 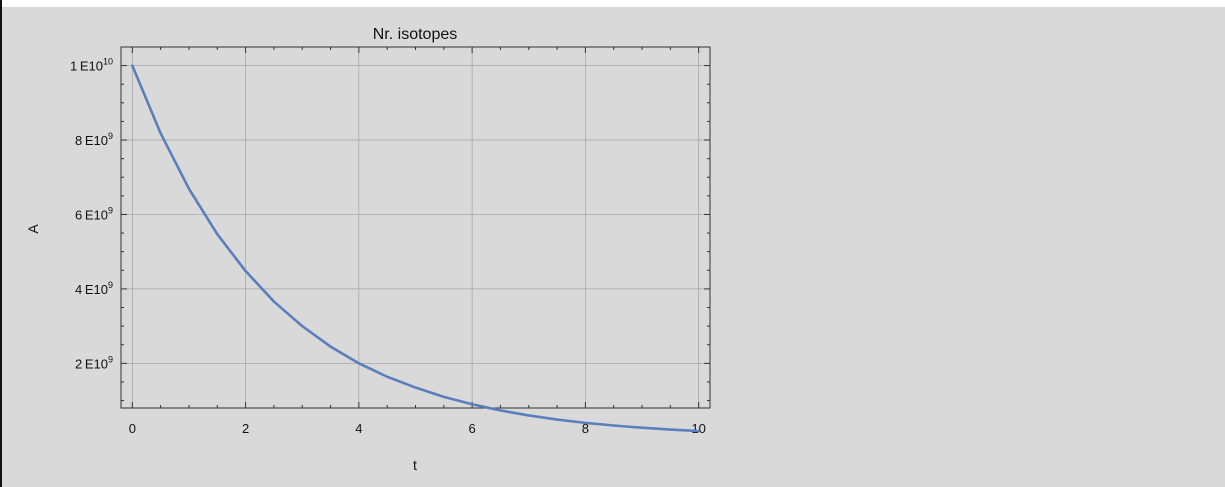 What do you see at coordinates (698, 428) in the screenshot?
I see `x-tick-label: 10` at bounding box center [698, 428].